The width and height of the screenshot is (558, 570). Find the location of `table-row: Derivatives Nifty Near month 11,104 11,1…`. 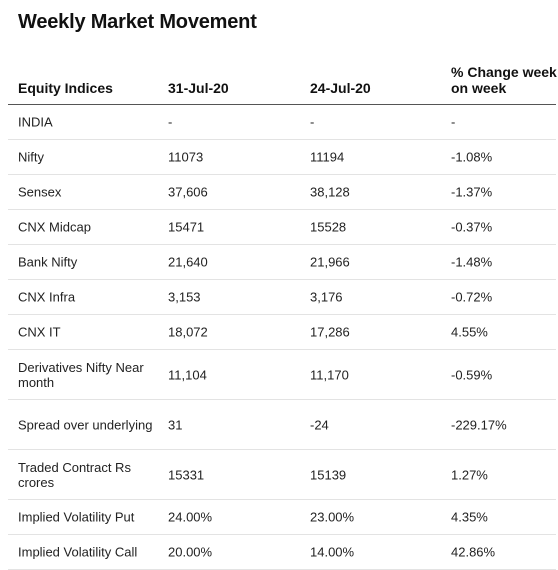

table-row: Derivatives Nifty Near month 11,104 11,1… is located at coordinates (282, 375).